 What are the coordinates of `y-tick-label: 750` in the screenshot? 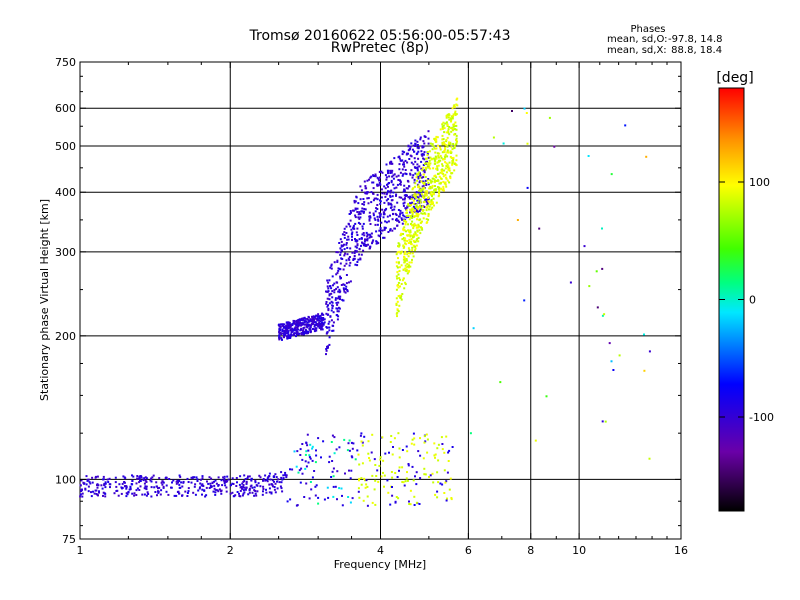 It's located at (65, 62).